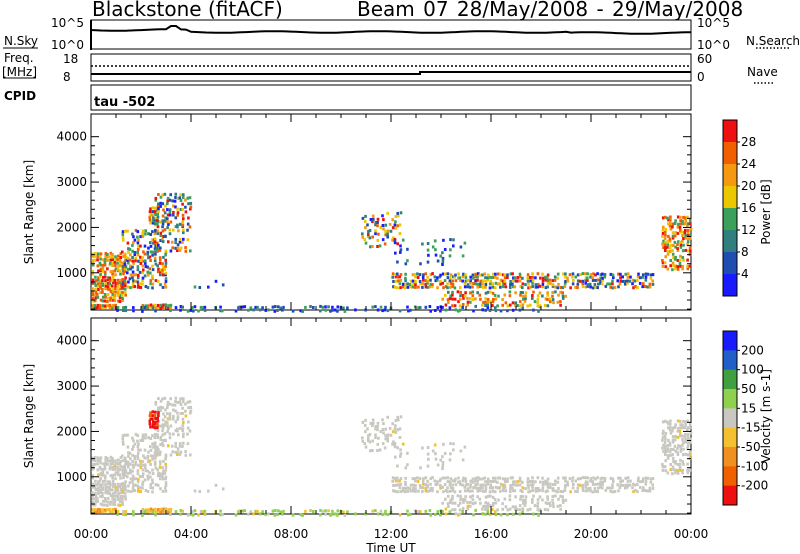 This screenshot has height=554, width=800. What do you see at coordinates (748, 164) in the screenshot?
I see `colorbar-tick-label: 24` at bounding box center [748, 164].